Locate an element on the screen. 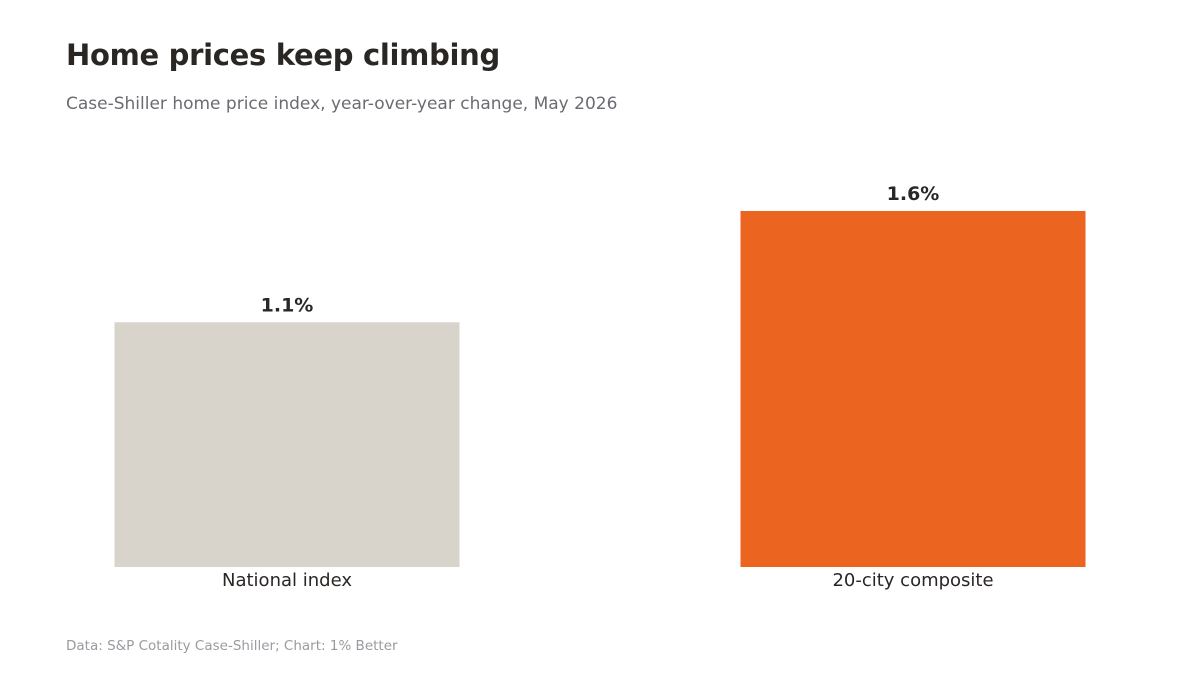 The width and height of the screenshot is (1200, 675). category-label-20-city-composite: 20-city composite is located at coordinates (912, 580).